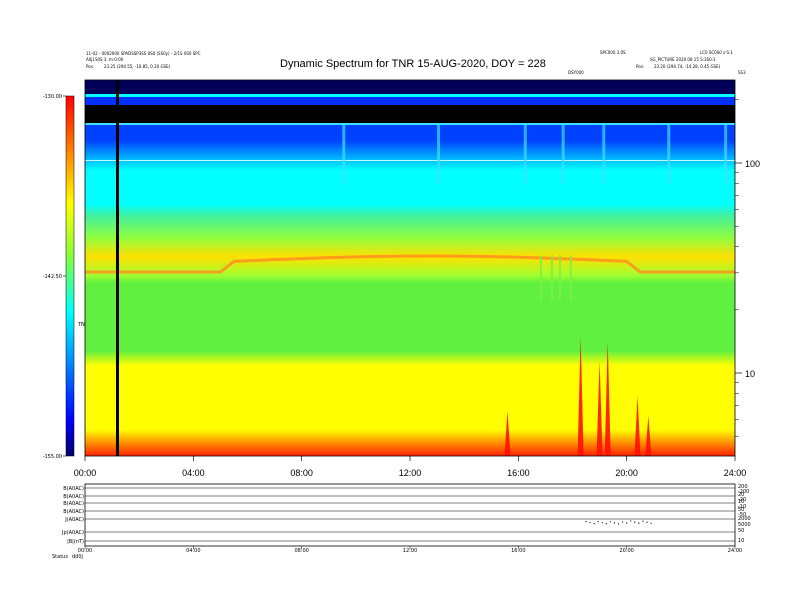 The image size is (792, 612). I want to click on band-white-line, so click(410, 160).